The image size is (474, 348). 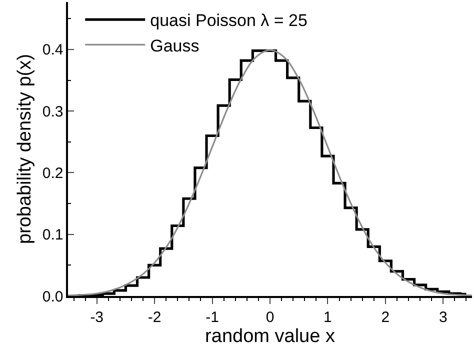 I want to click on legend-label: Gauss, so click(x=175, y=46).